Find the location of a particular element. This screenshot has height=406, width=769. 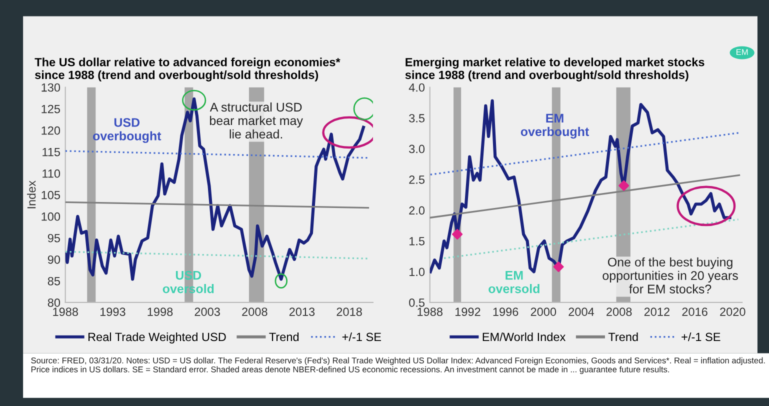

x-tick-label: 2000 is located at coordinates (543, 312).